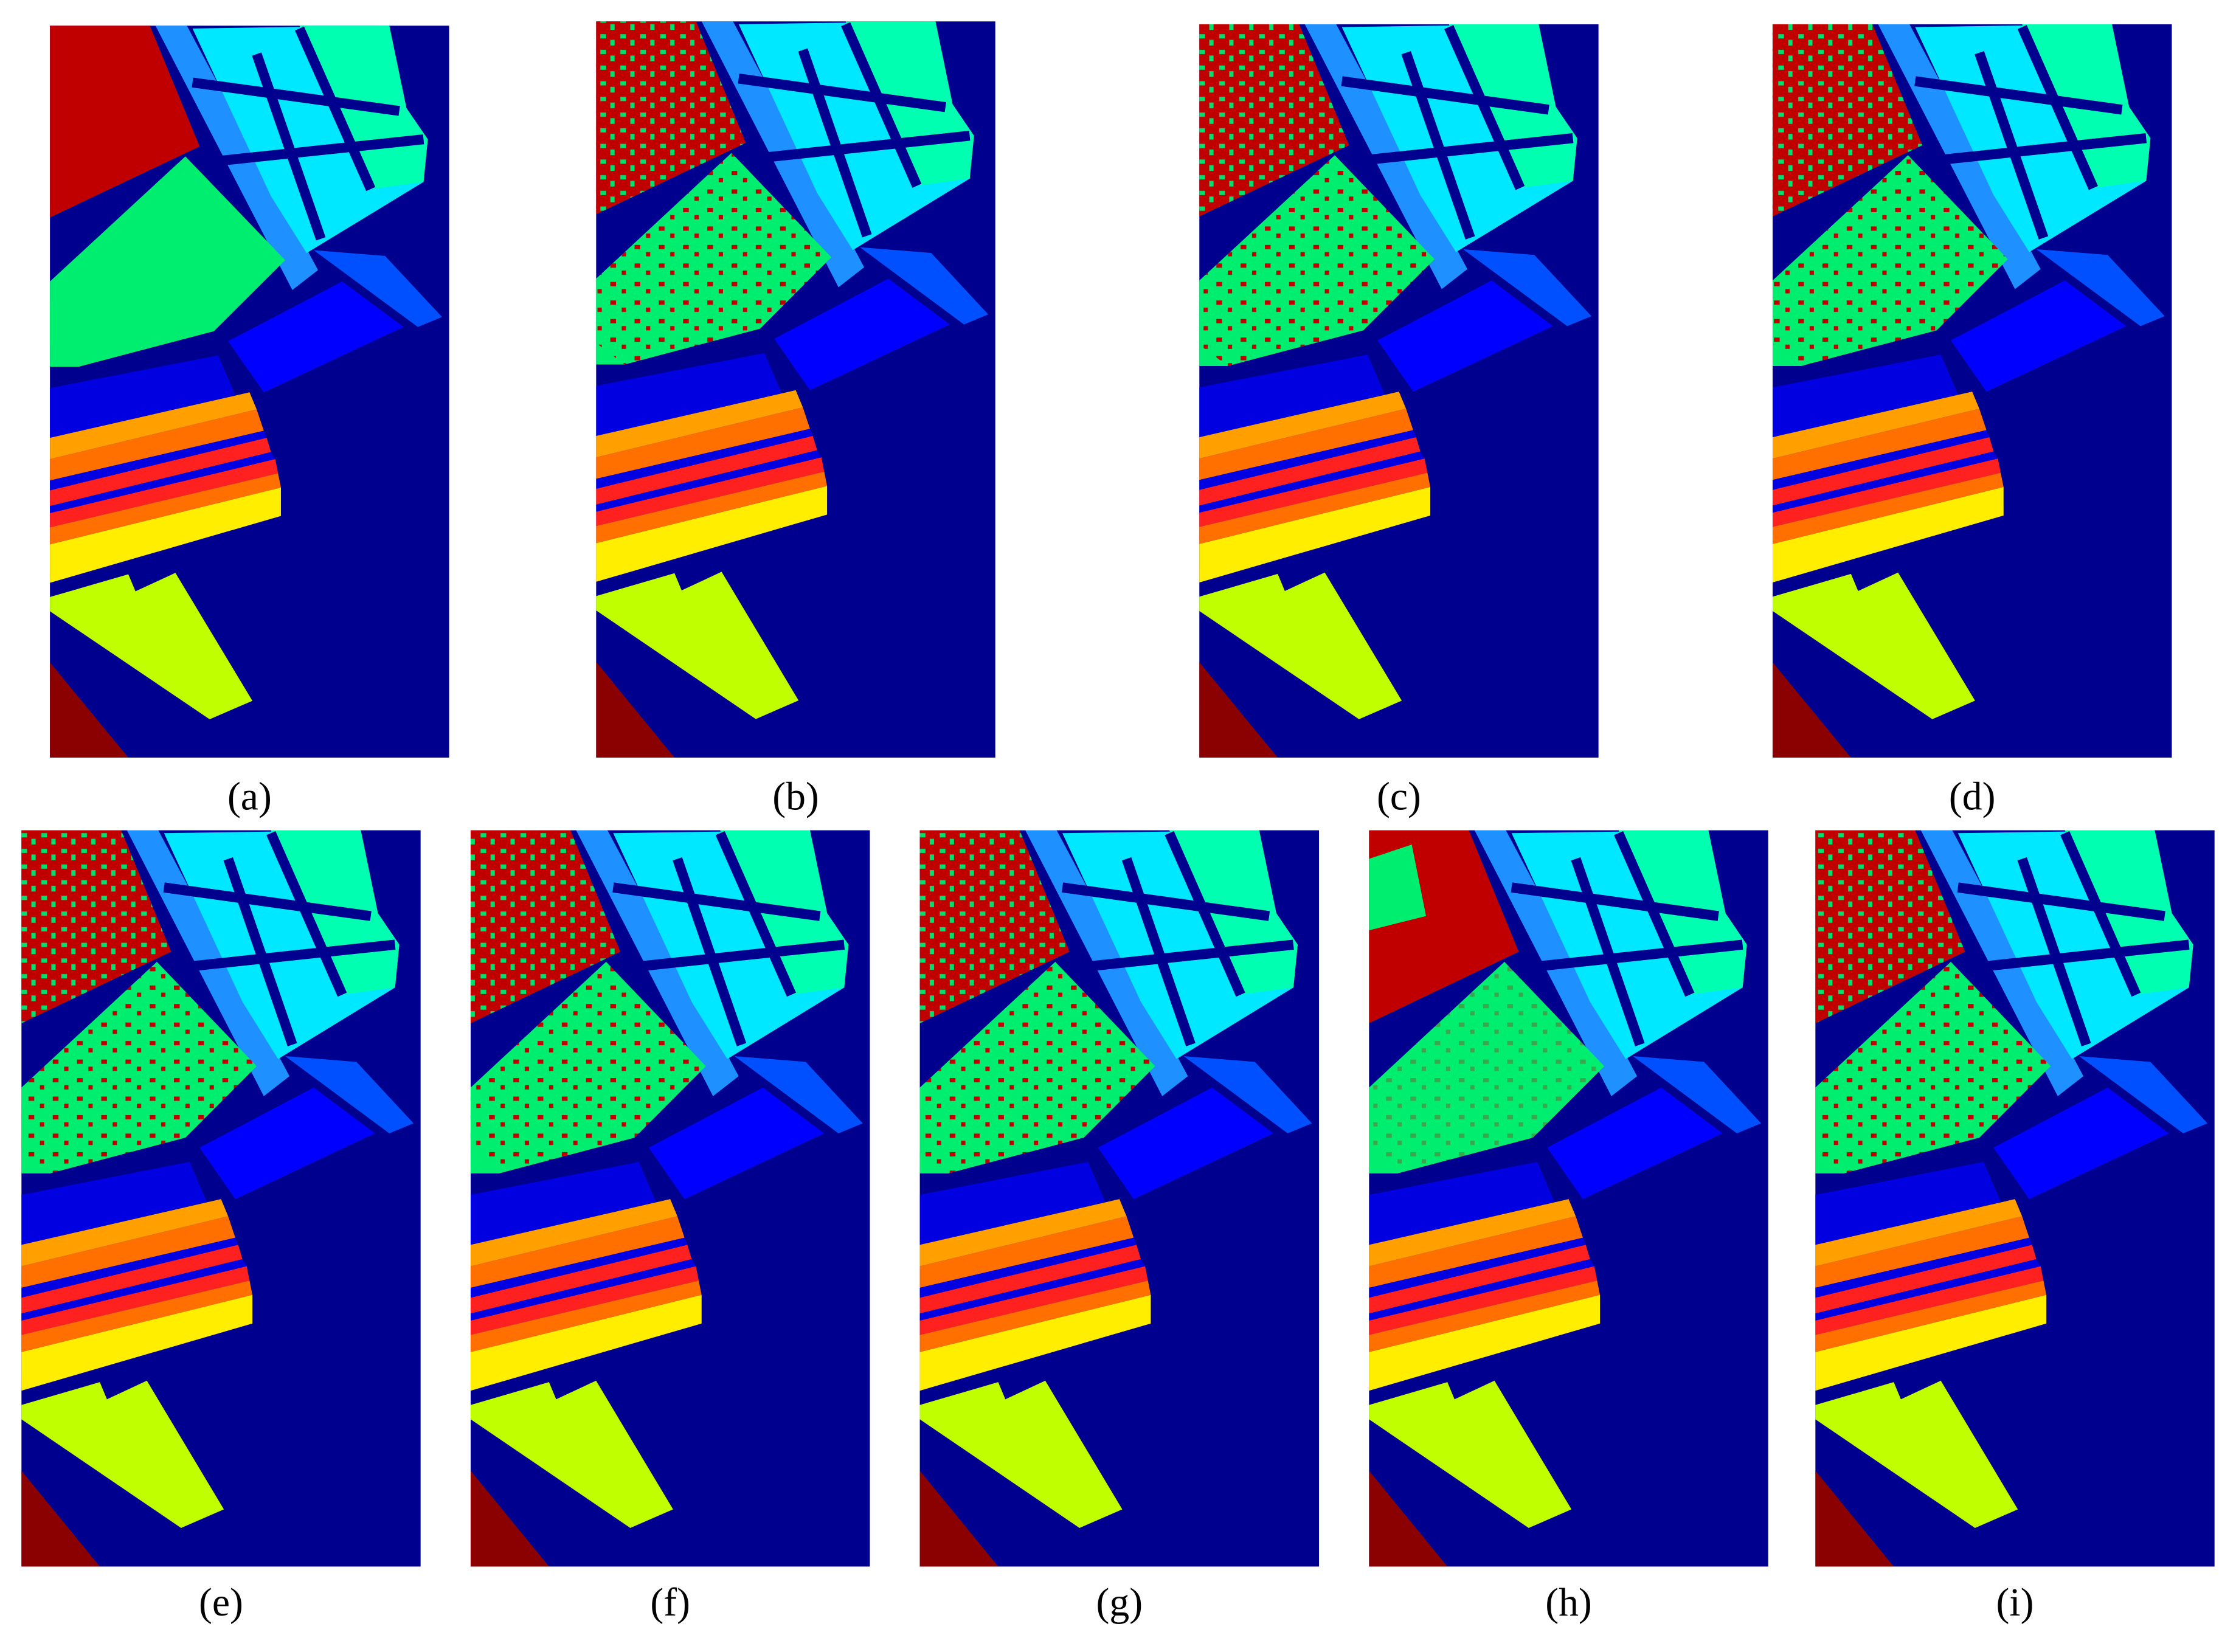 Image resolution: width=2236 pixels, height=1652 pixels. What do you see at coordinates (1399, 796) in the screenshot?
I see `panel-label: (c)` at bounding box center [1399, 796].